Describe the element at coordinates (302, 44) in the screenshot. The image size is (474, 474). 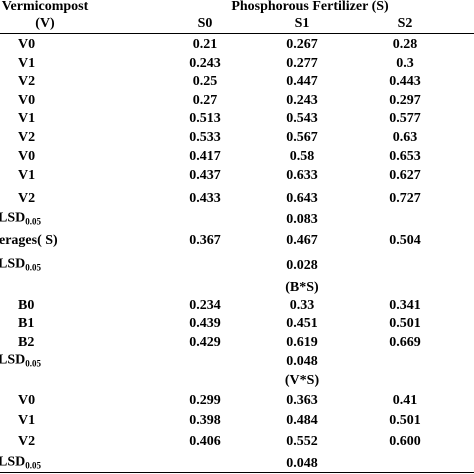
I see `cell: 0.267` at that location.